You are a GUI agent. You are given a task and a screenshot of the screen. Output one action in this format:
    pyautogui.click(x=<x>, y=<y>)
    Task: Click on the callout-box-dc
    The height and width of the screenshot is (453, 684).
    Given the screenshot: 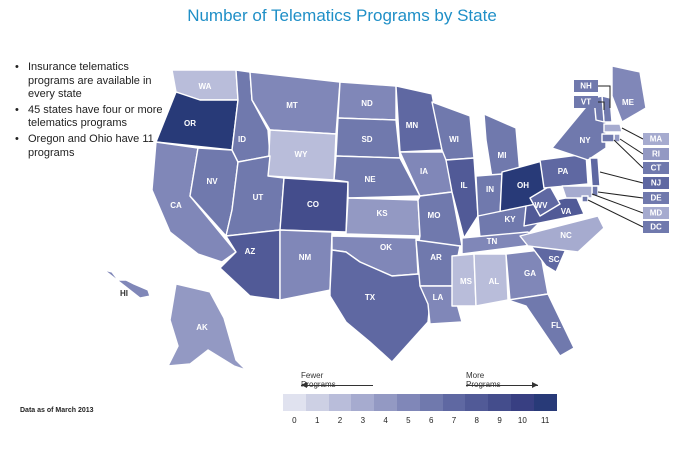 What is the action you would take?
    pyautogui.click(x=656, y=227)
    